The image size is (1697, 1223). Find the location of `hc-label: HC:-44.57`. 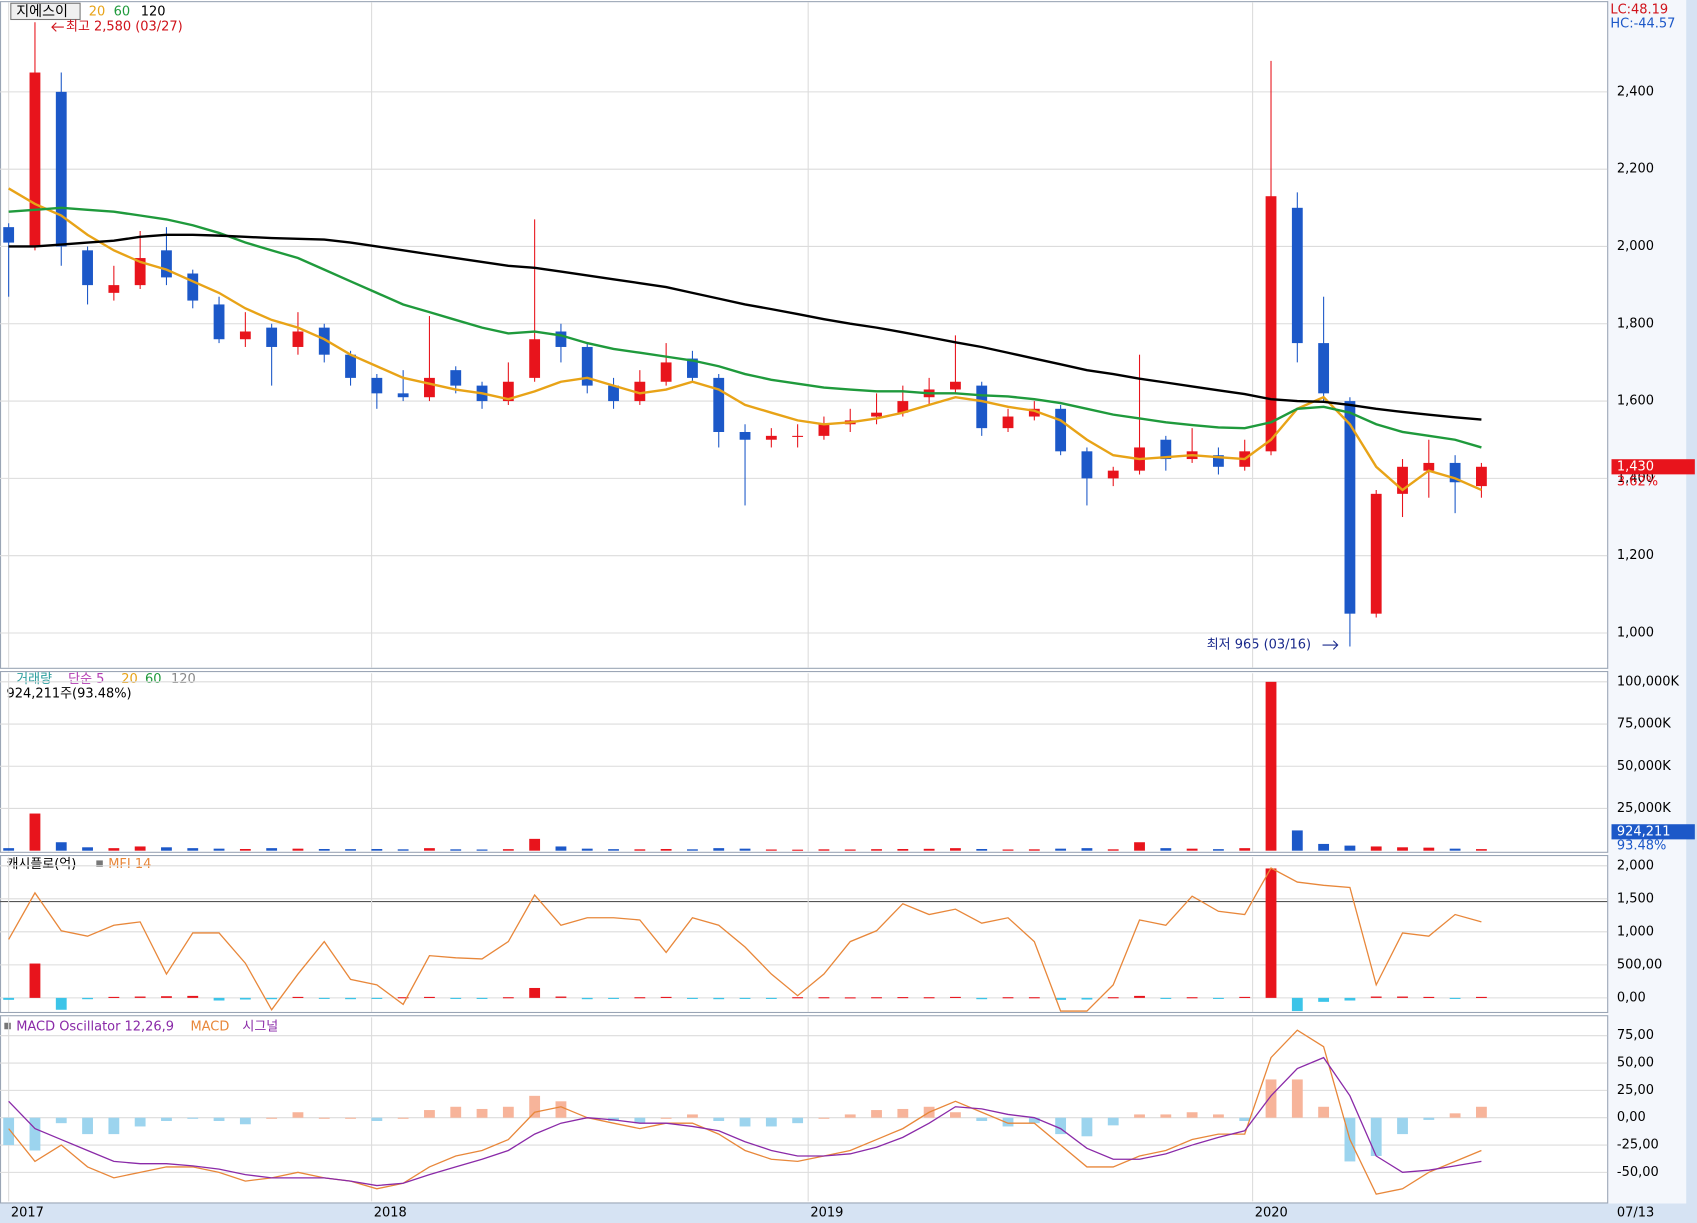

hc-label: HC:-44.57 is located at coordinates (1642, 23).